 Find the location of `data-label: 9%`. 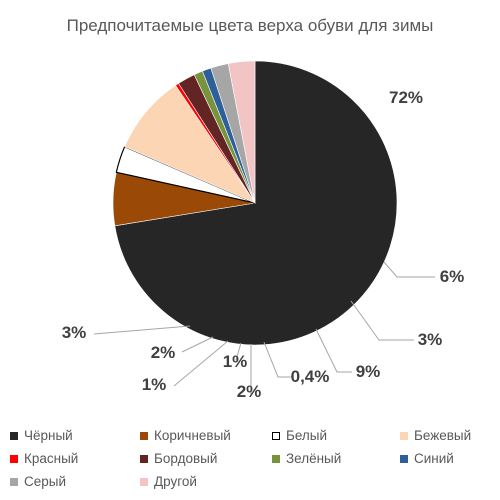

data-label: 9% is located at coordinates (368, 371).